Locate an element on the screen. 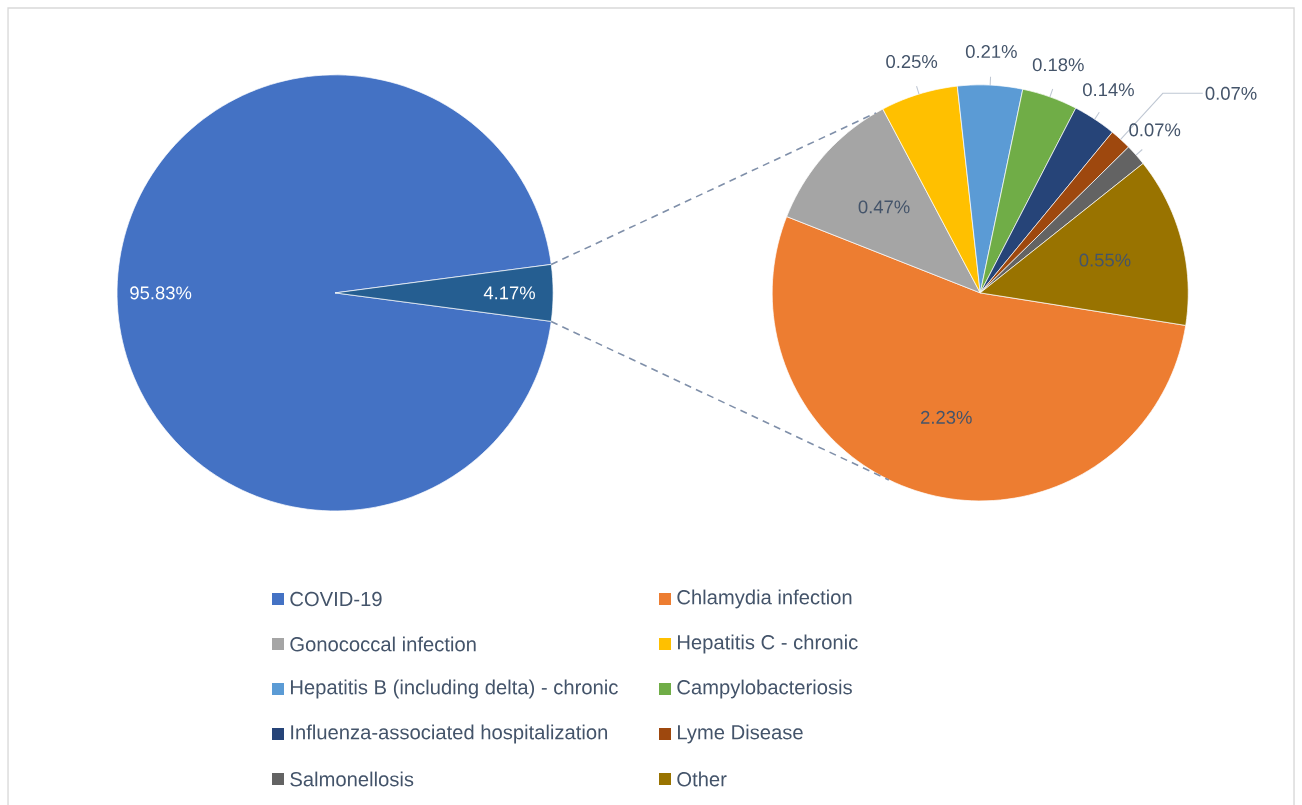 The width and height of the screenshot is (1302, 805). data-label: 0.14% is located at coordinates (1108, 90).